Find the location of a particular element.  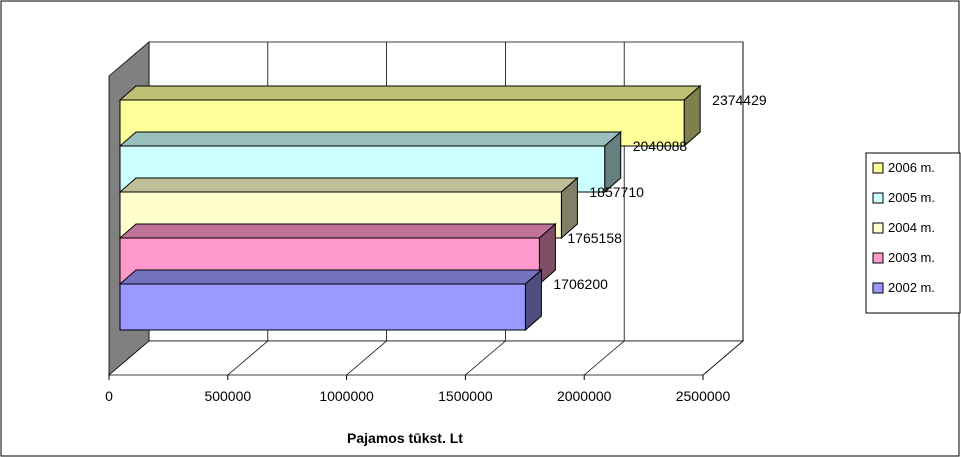

x-tick-label: 0 is located at coordinates (109, 396).